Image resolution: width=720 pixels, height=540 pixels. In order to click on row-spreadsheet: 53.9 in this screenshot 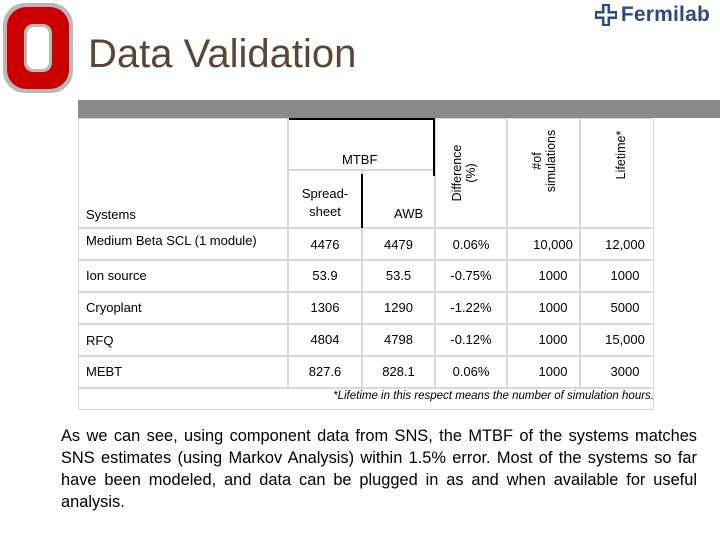, I will do `click(325, 275)`.